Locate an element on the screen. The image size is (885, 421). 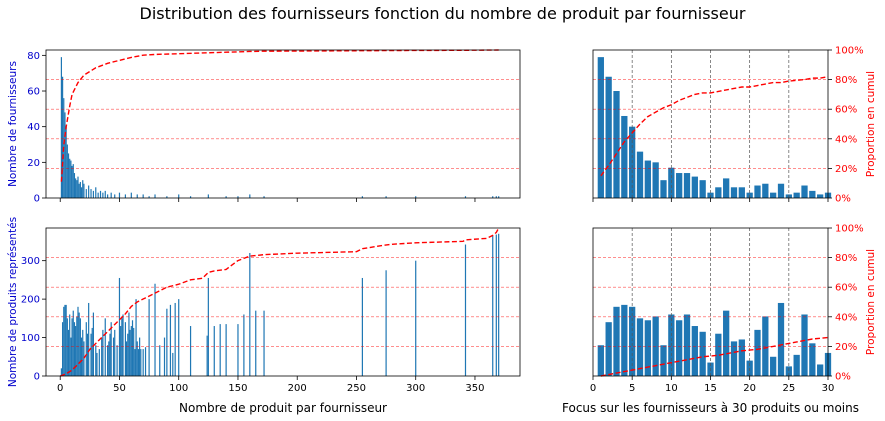
y-tick-label: 80 is located at coordinates (33, 56).